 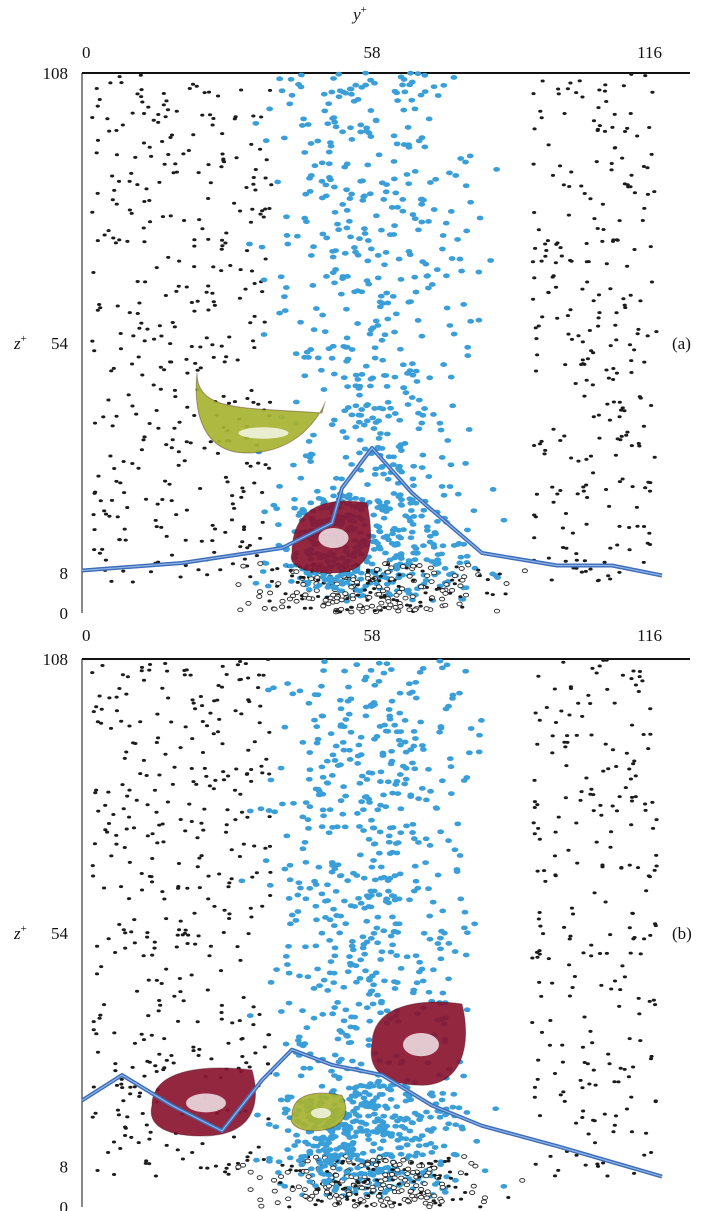 What do you see at coordinates (333, 538) in the screenshot?
I see `vortex-highlight` at bounding box center [333, 538].